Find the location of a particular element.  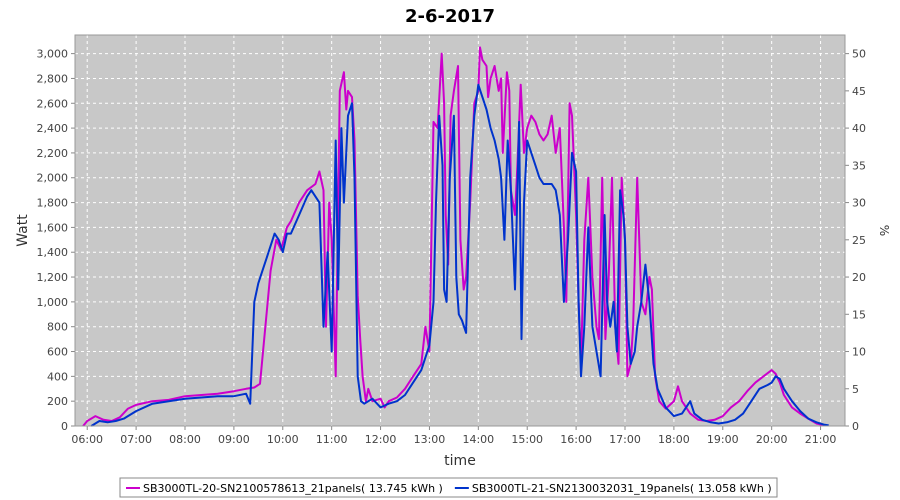

y-tick-label: 3,000 is located at coordinates (53, 54).